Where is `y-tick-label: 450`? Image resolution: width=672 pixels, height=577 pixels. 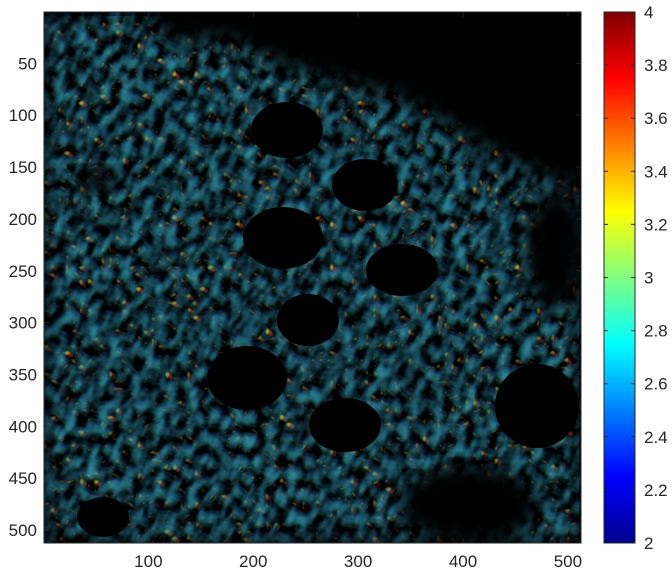 y-tick-label: 450 is located at coordinates (23, 478).